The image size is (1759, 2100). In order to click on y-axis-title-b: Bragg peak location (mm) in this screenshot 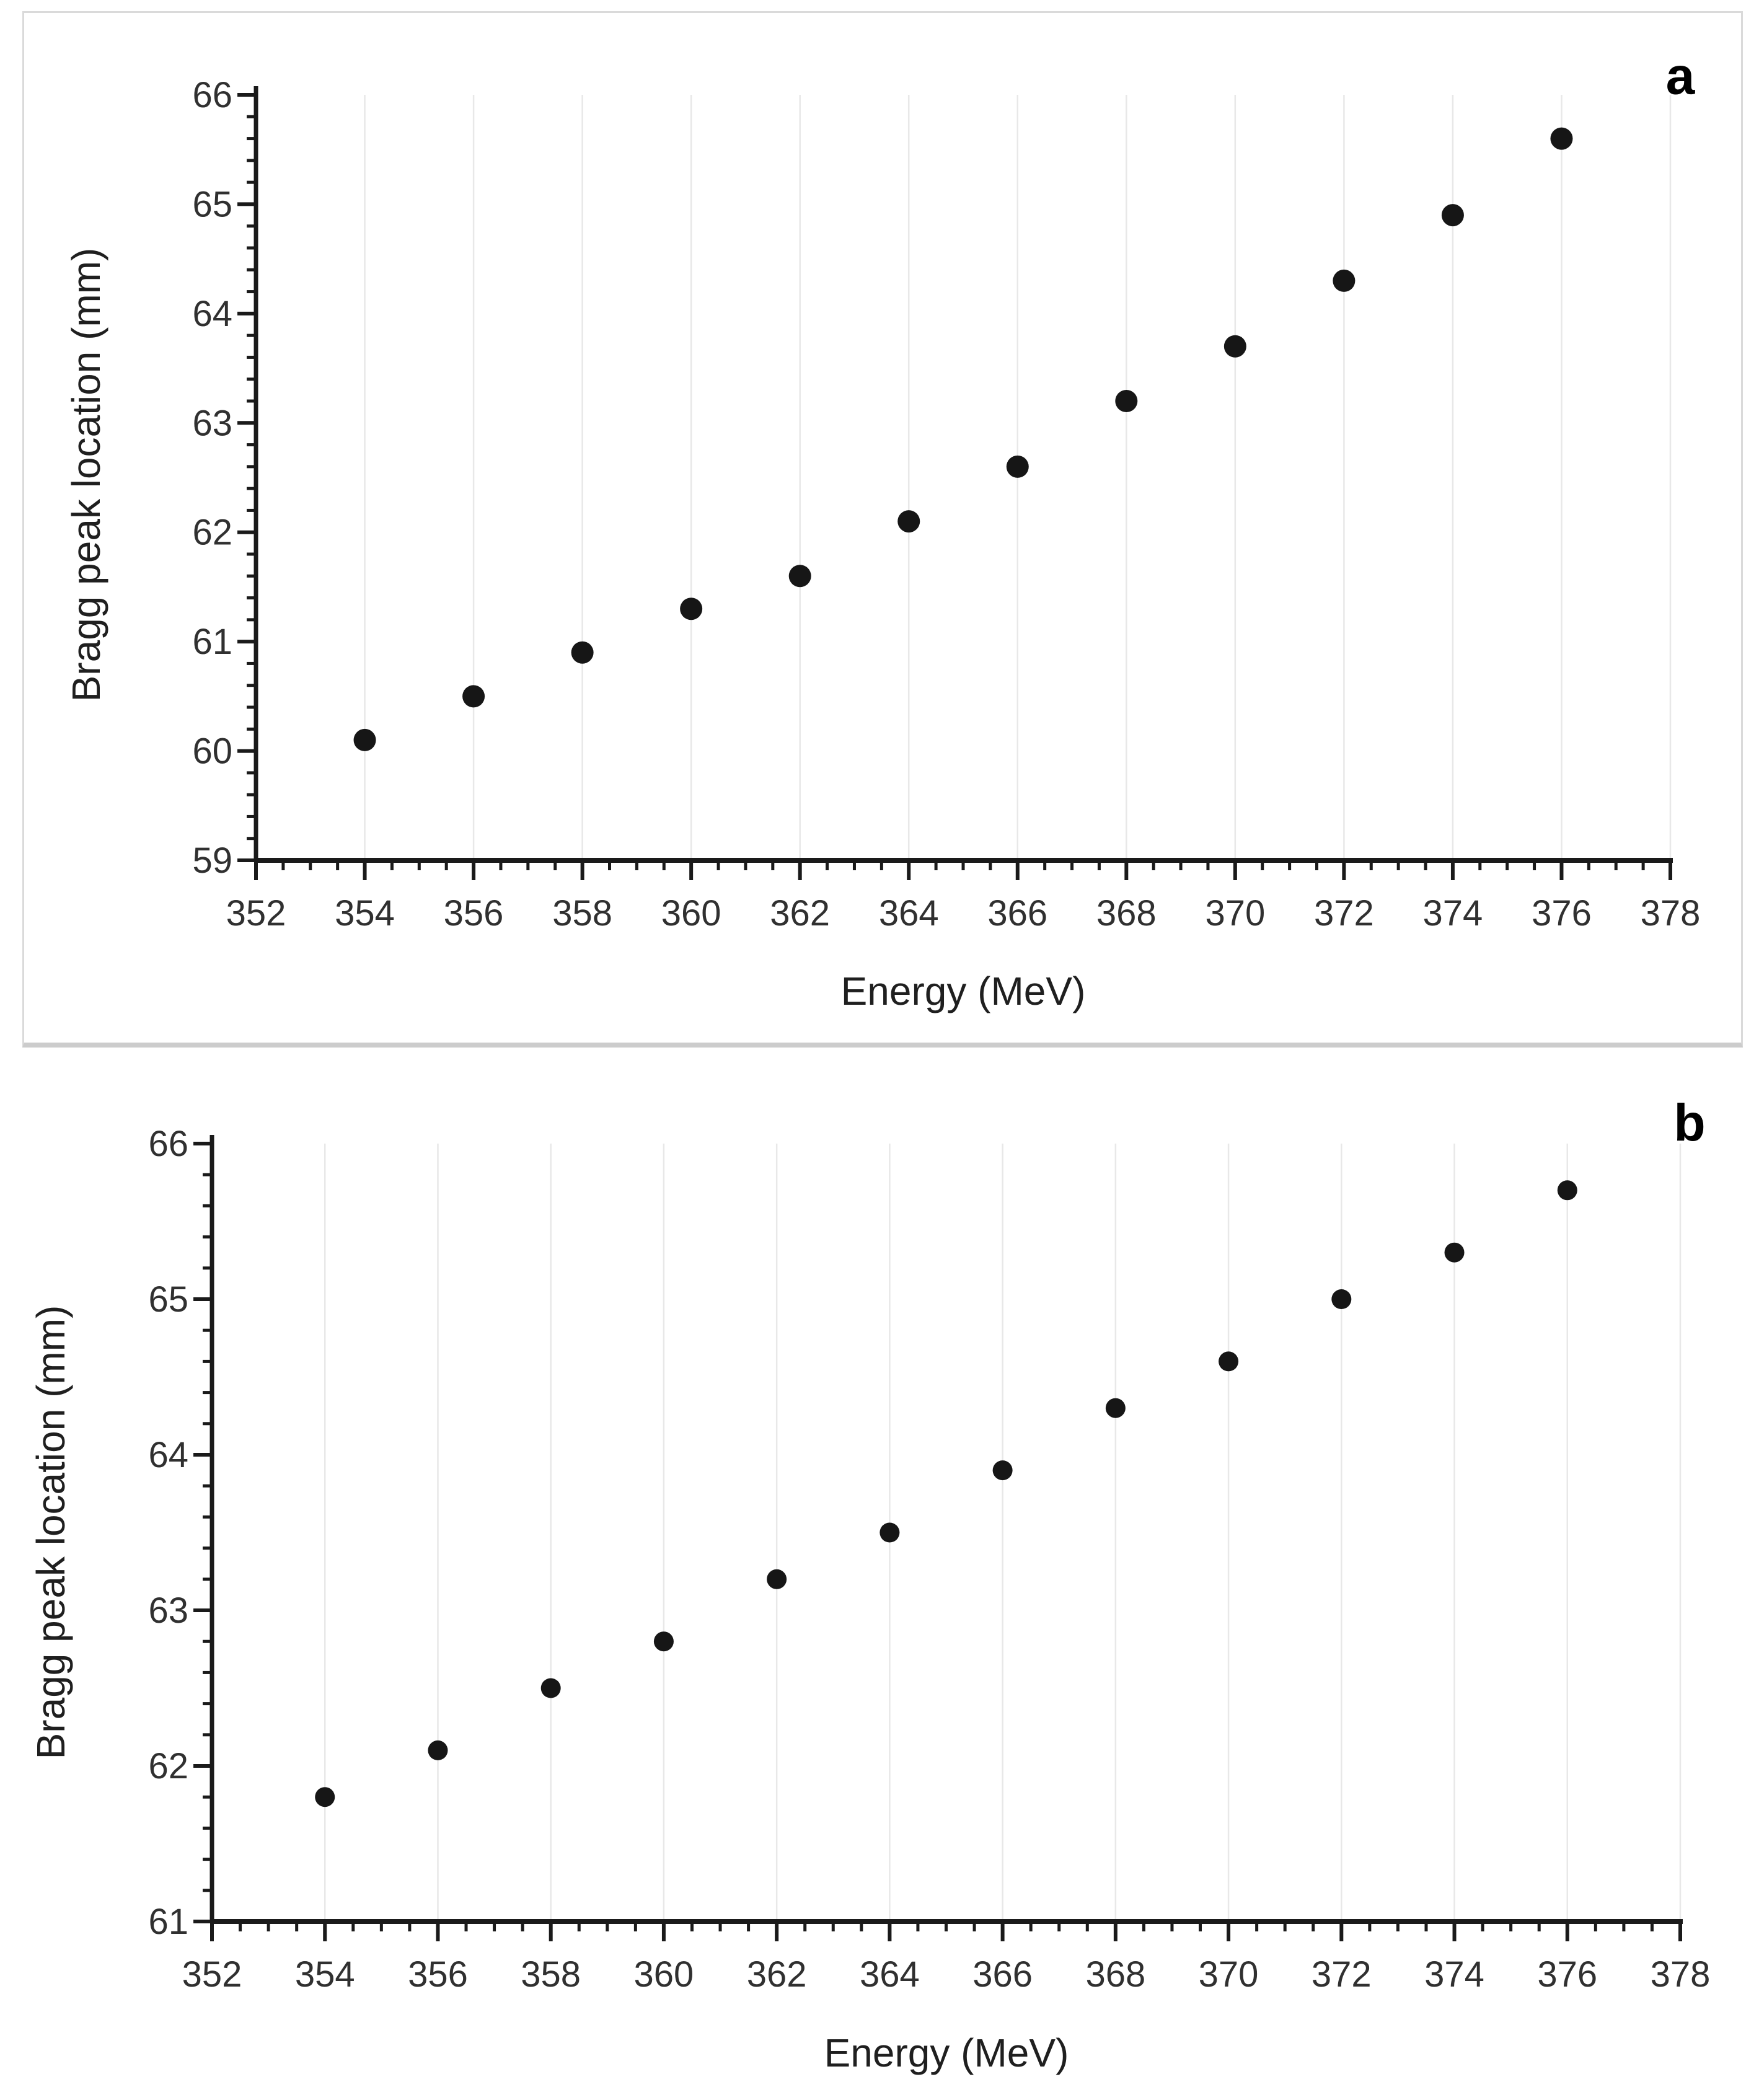, I will do `click(51, 1533)`.